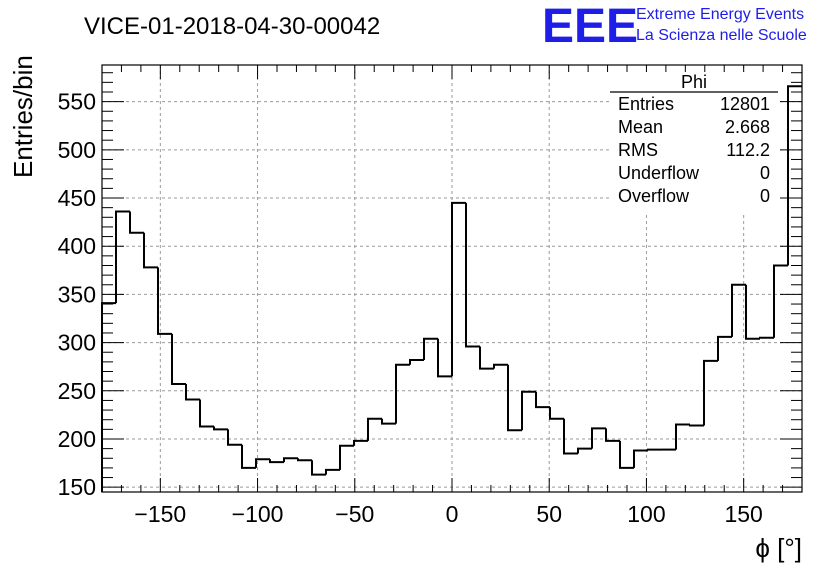 The image size is (836, 572). Describe the element at coordinates (747, 127) in the screenshot. I see `stats-row-value: 2.668` at that location.